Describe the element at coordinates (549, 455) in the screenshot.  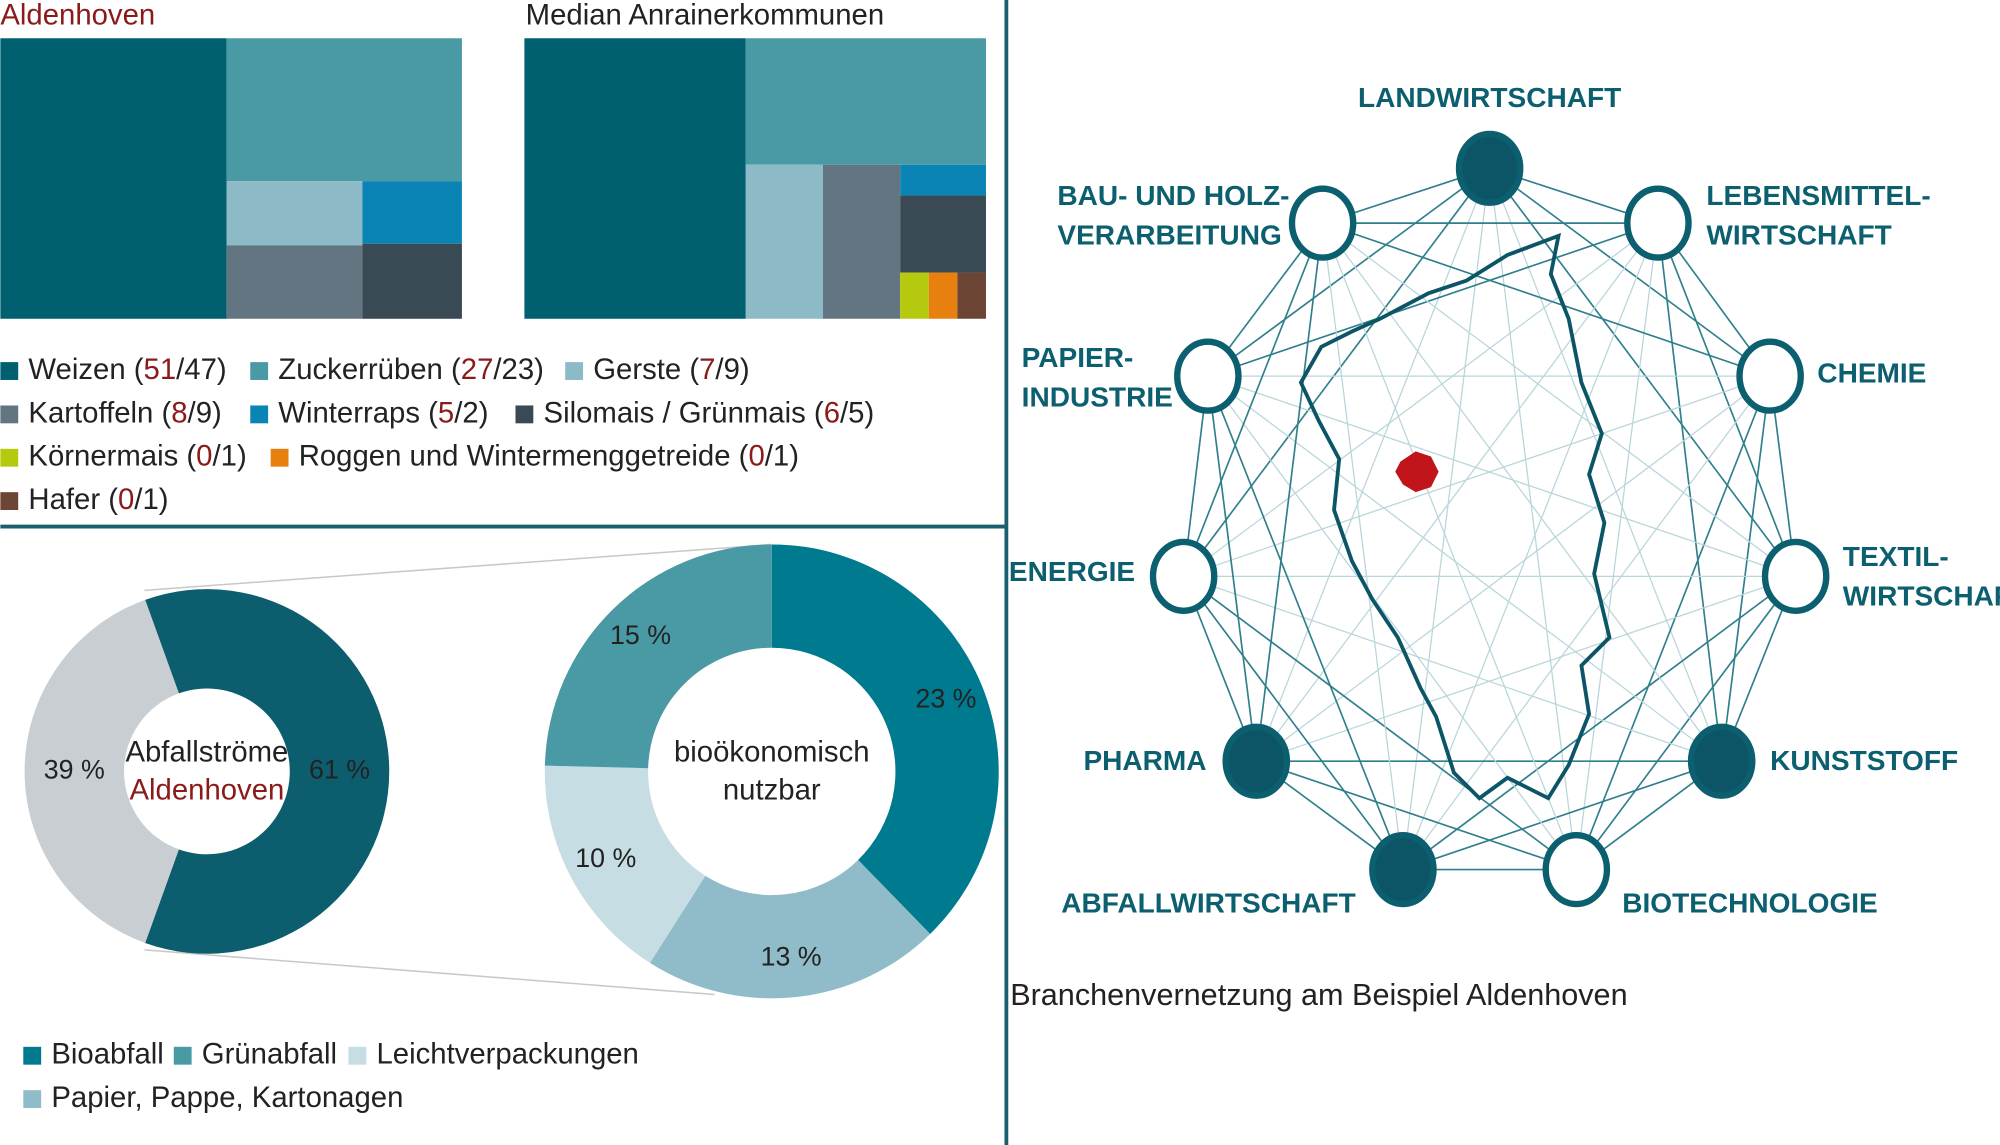
I see `legend-label: Roggen und Wintermenggetreide (0/1)` at that location.